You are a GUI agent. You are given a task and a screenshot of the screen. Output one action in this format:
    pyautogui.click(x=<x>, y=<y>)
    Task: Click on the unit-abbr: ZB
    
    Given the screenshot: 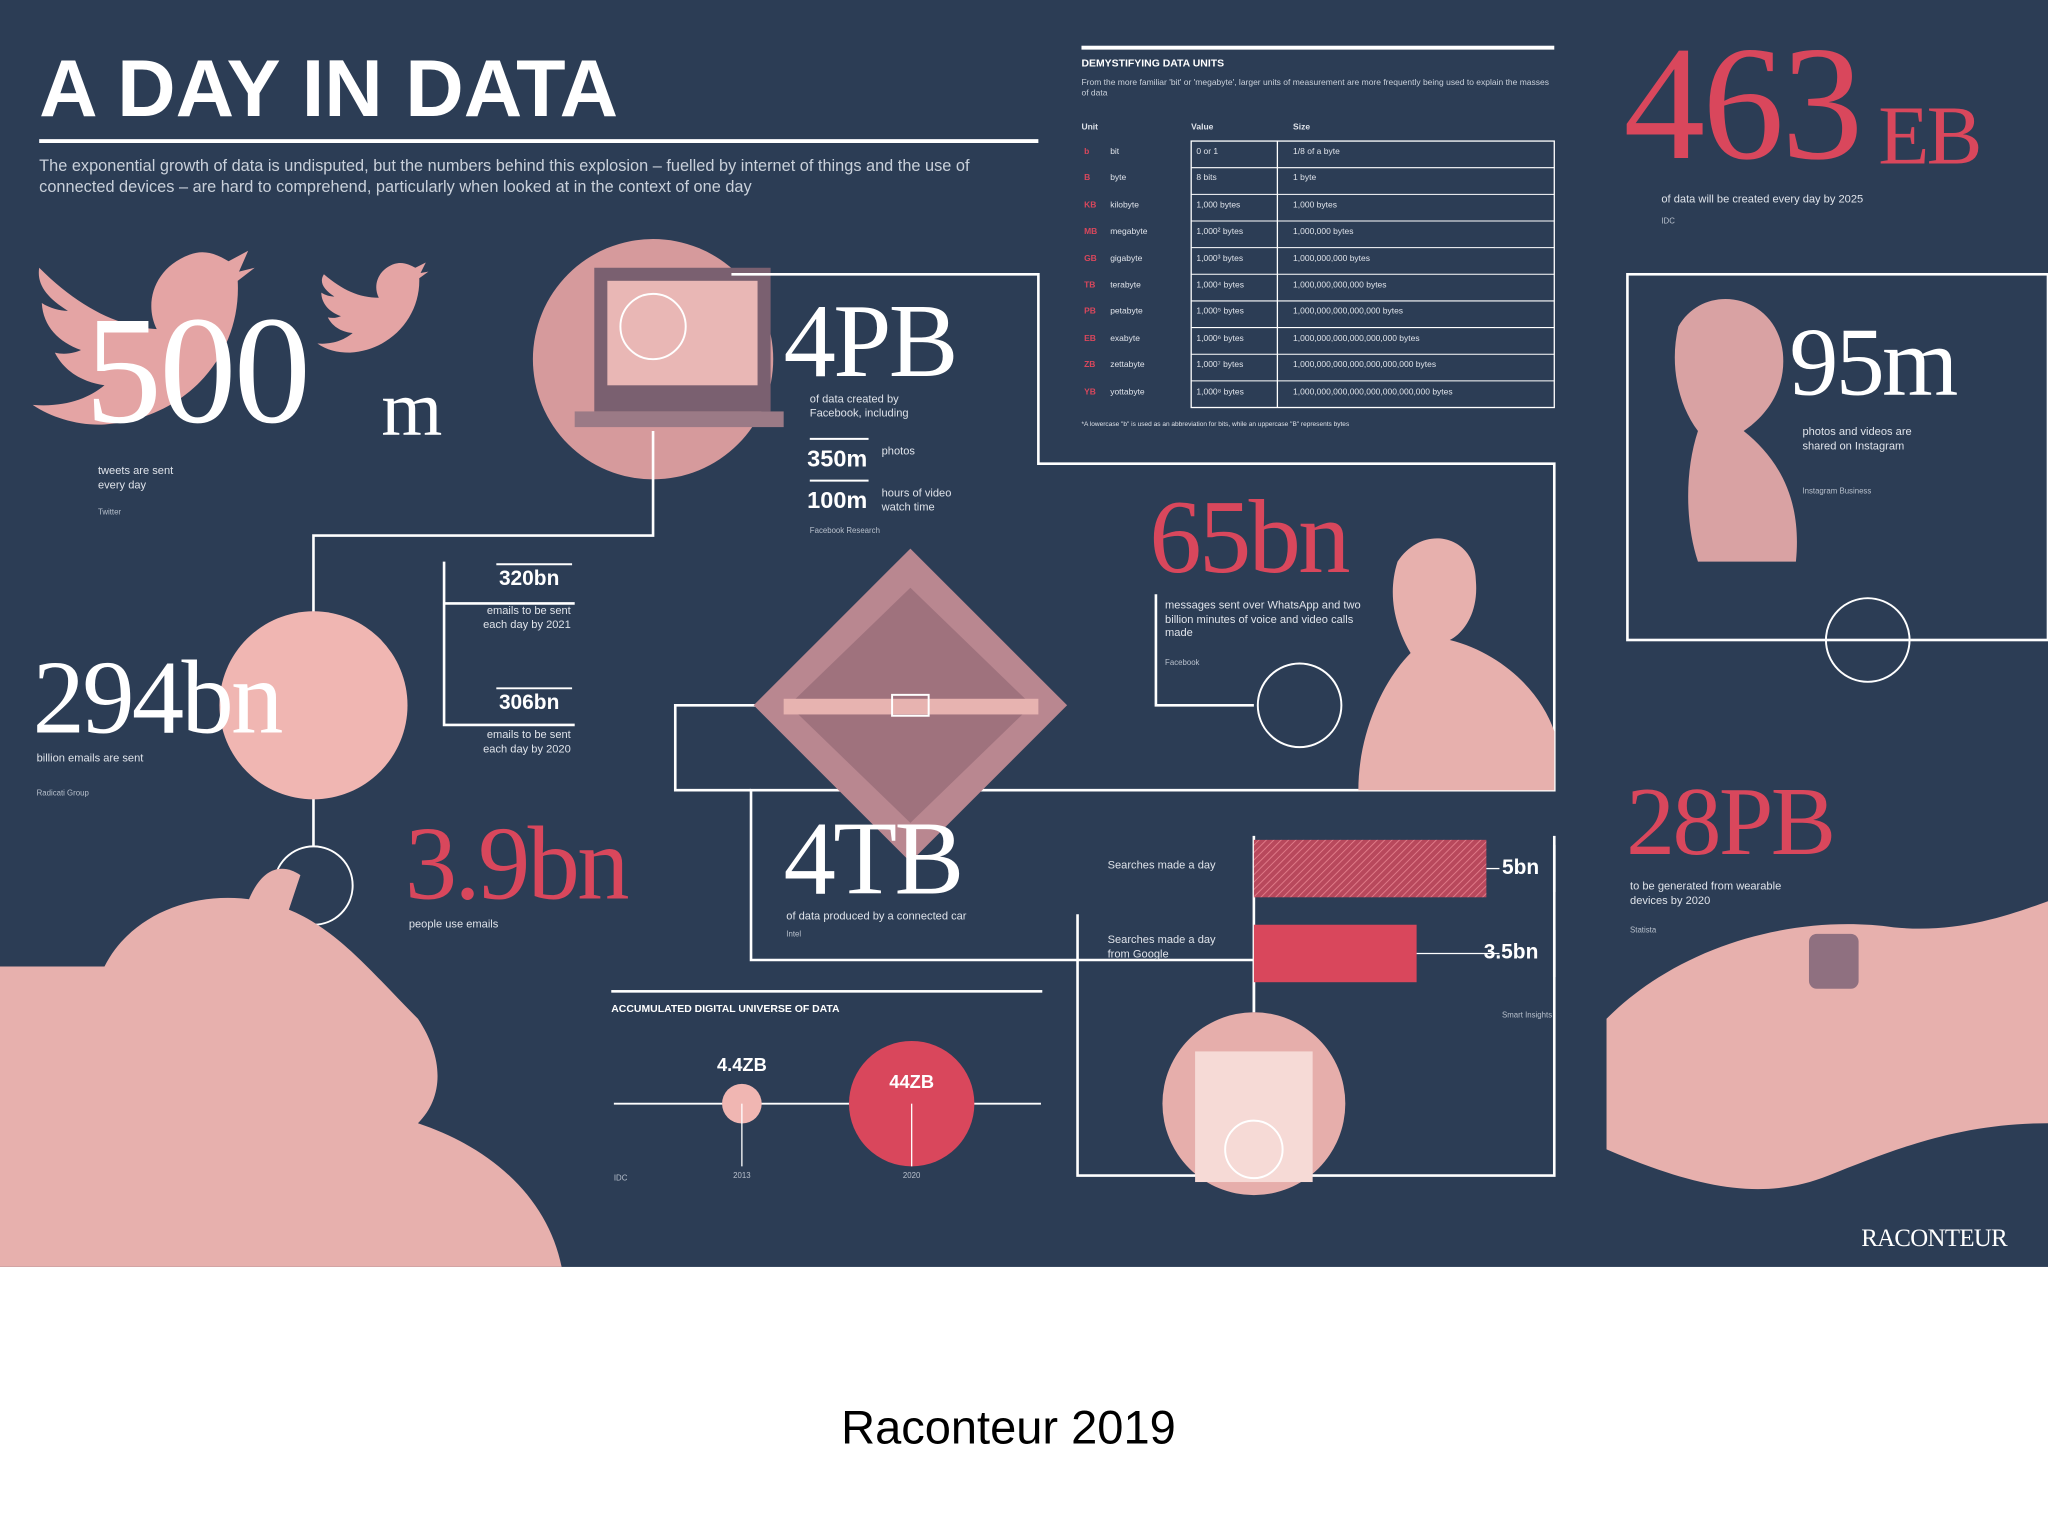 What is the action you would take?
    pyautogui.click(x=1090, y=365)
    